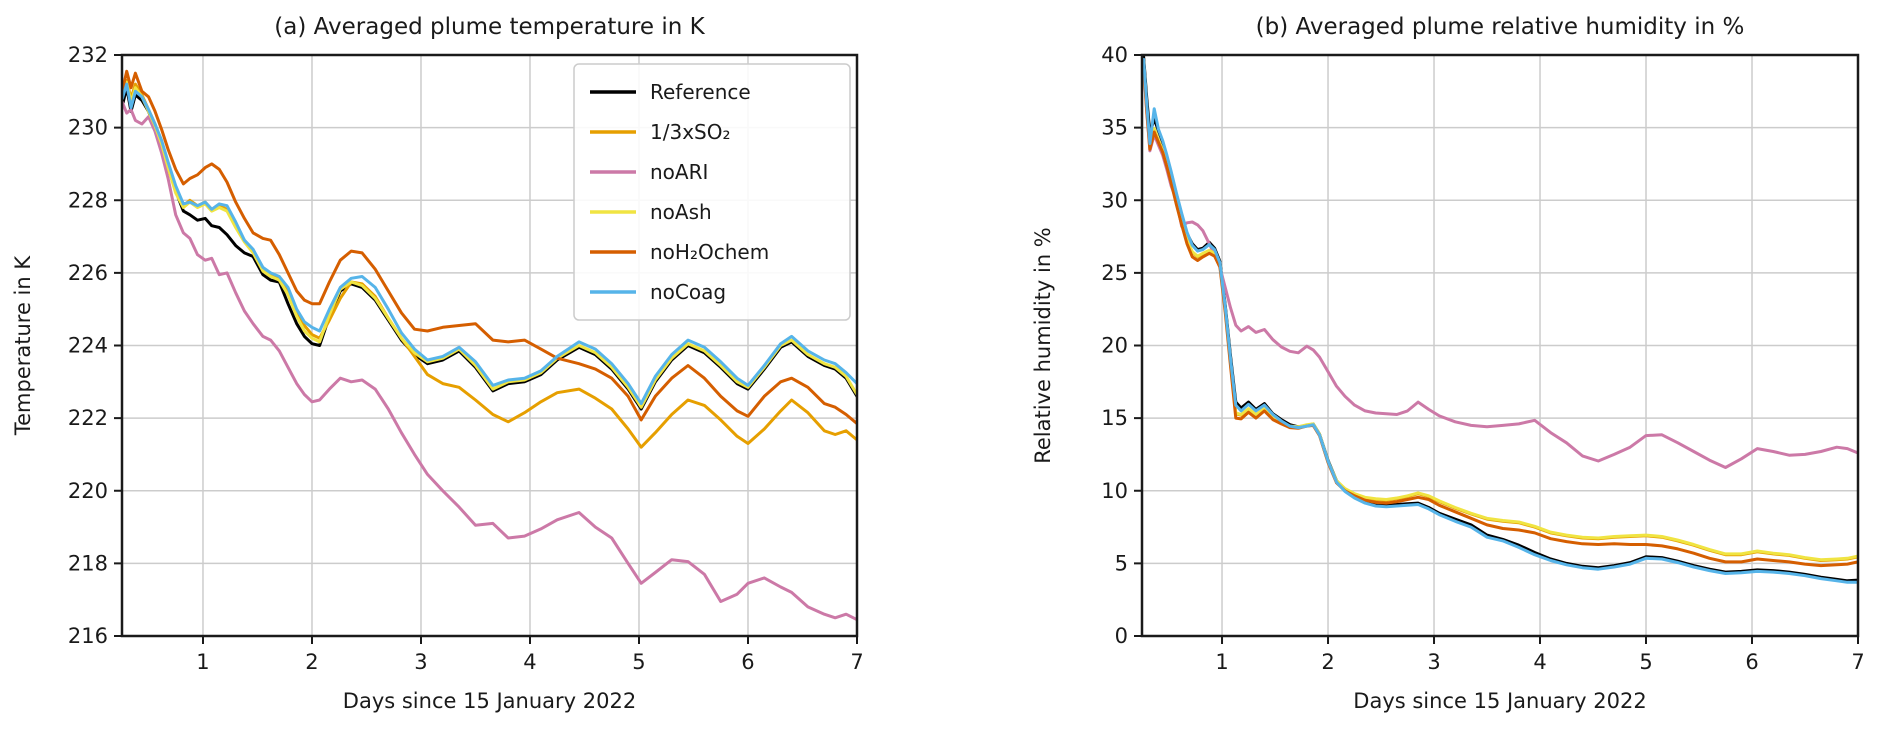 This screenshot has height=734, width=1892. Describe the element at coordinates (1043, 345) in the screenshot. I see `y-axis-label: Relative humidity in %` at that location.